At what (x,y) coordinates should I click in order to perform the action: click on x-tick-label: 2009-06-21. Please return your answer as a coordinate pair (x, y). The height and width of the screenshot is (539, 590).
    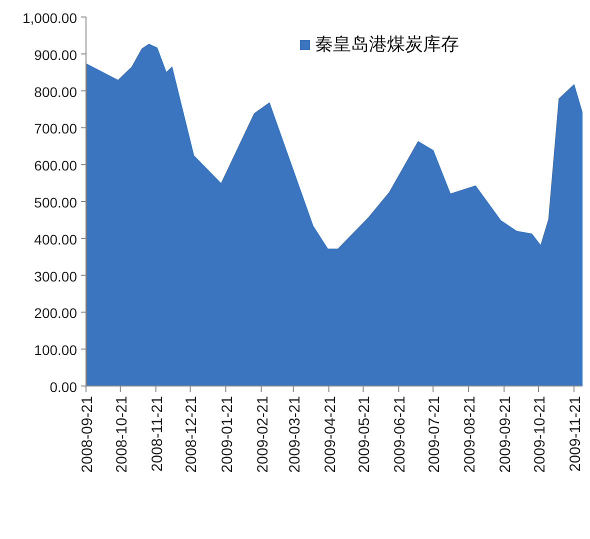
    Looking at the image, I should click on (400, 434).